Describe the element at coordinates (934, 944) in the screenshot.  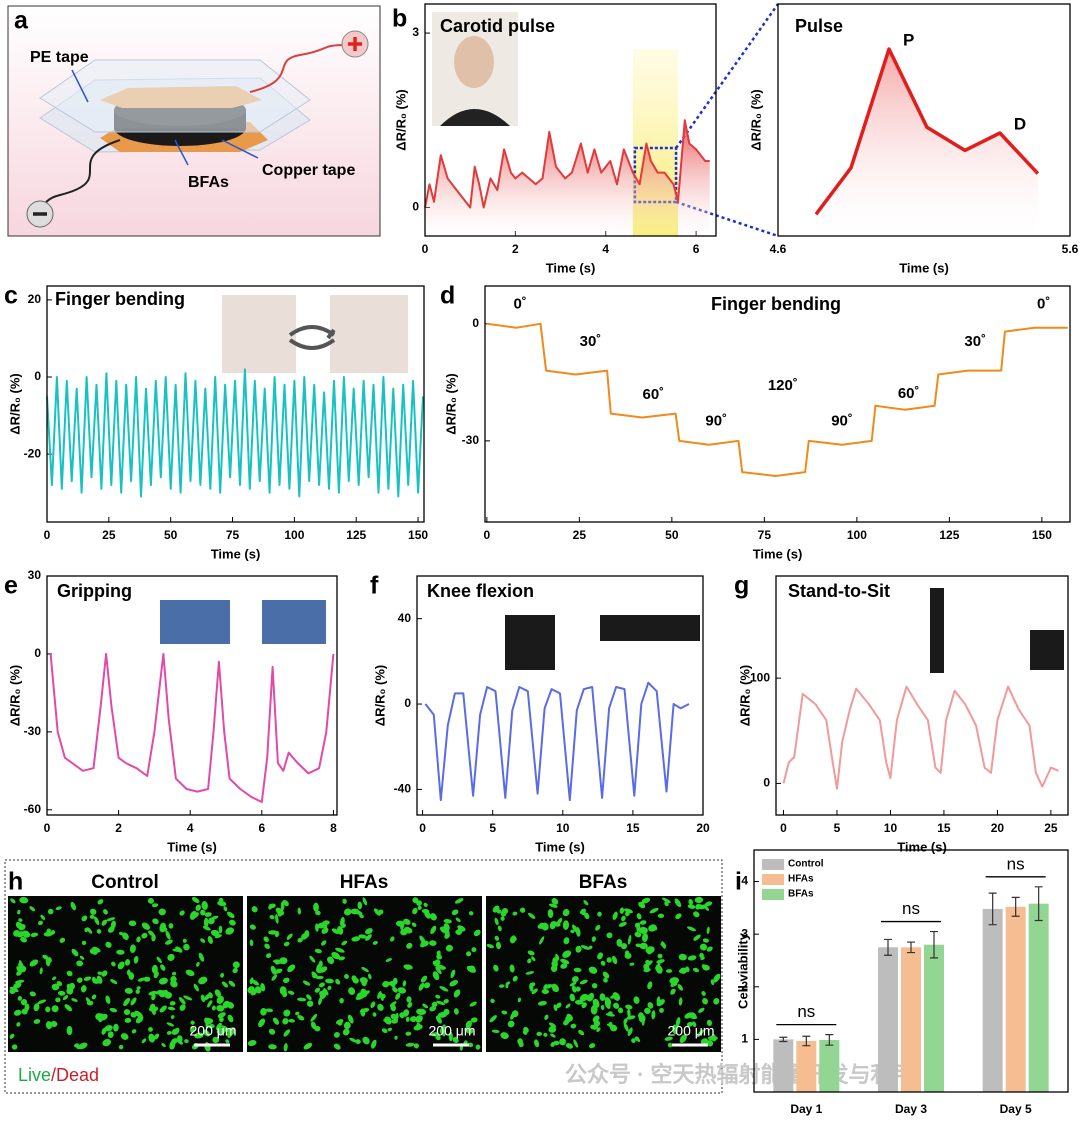
I see `error-bar` at that location.